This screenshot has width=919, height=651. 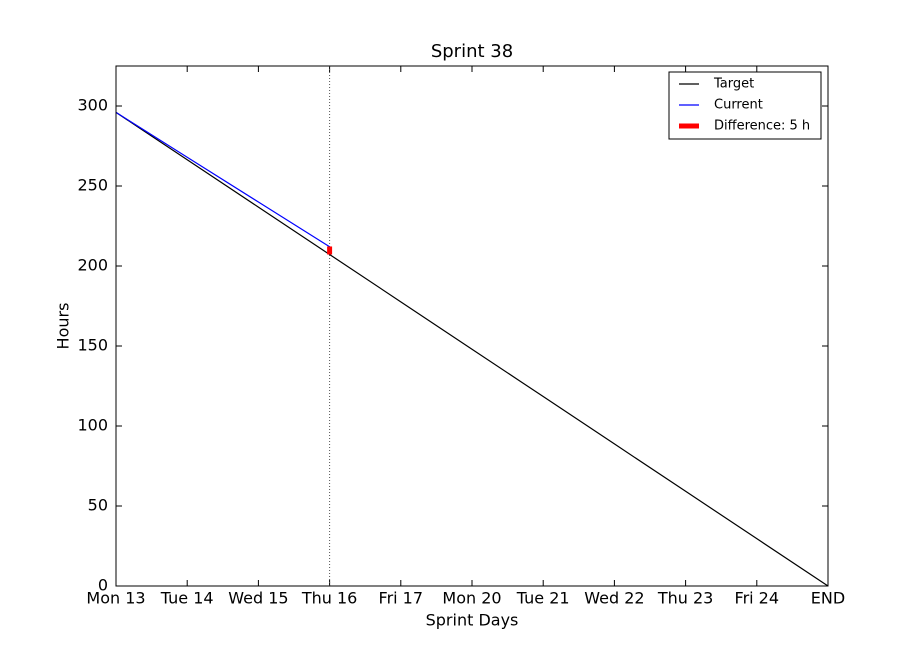 I want to click on x-tick-label: Tue 14, so click(x=187, y=598).